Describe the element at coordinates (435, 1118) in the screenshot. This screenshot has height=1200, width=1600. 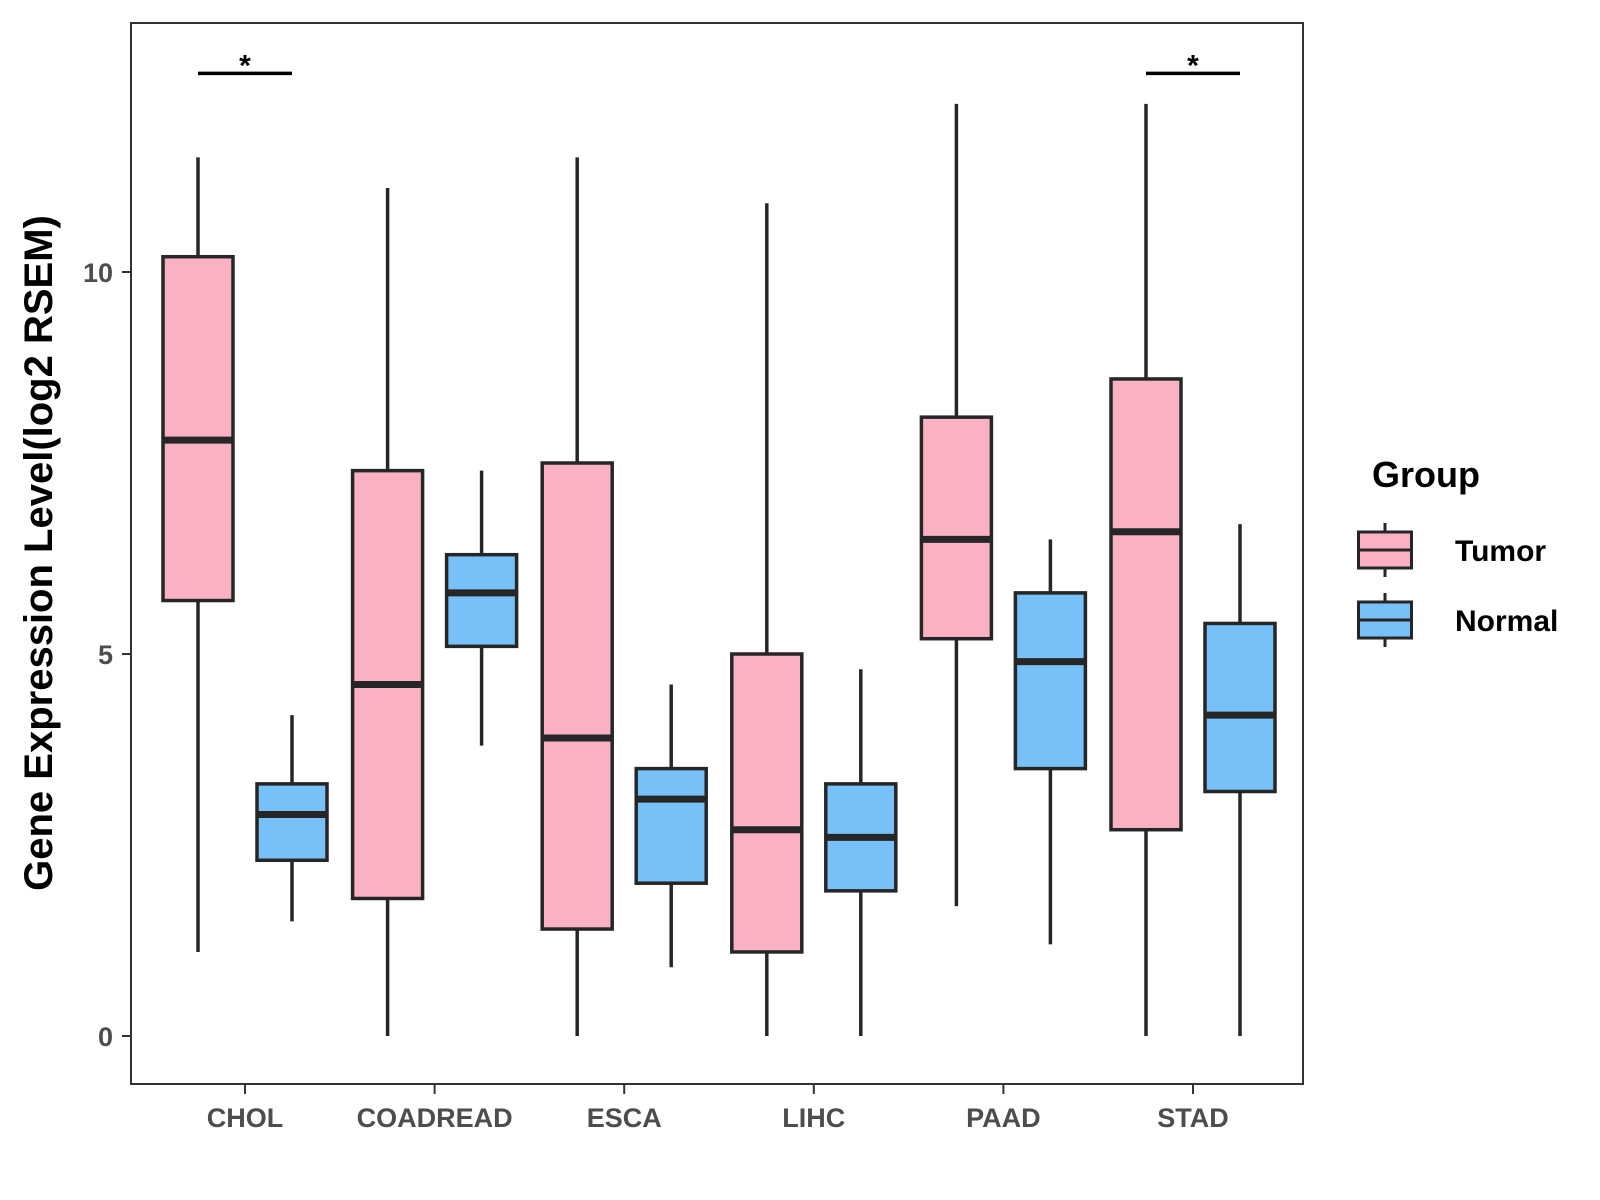
I see `x-tick-label: COADREAD` at that location.